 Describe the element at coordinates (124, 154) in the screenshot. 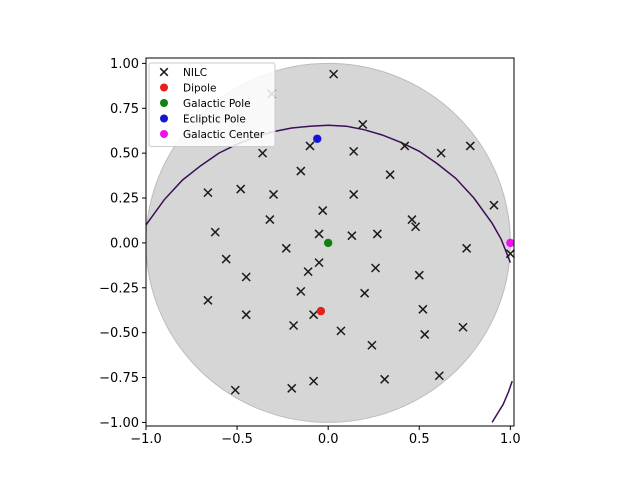

I see `y-tick-label-2: 0.50` at that location.